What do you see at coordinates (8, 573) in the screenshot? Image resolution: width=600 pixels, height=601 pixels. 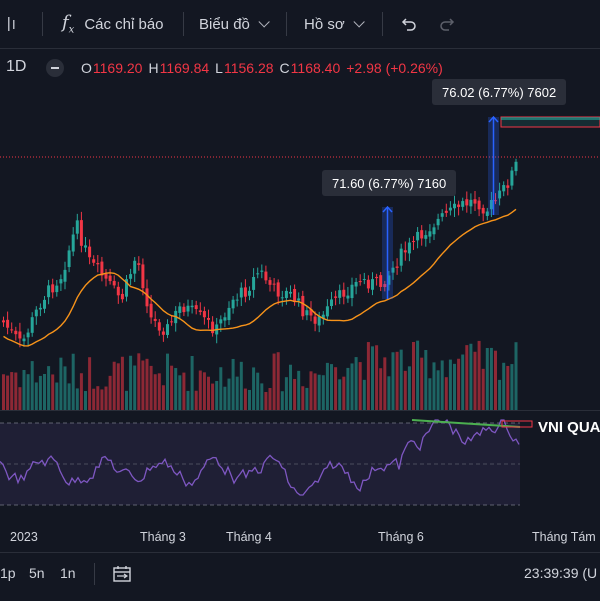 I see `range-button-1p: 1p` at bounding box center [8, 573].